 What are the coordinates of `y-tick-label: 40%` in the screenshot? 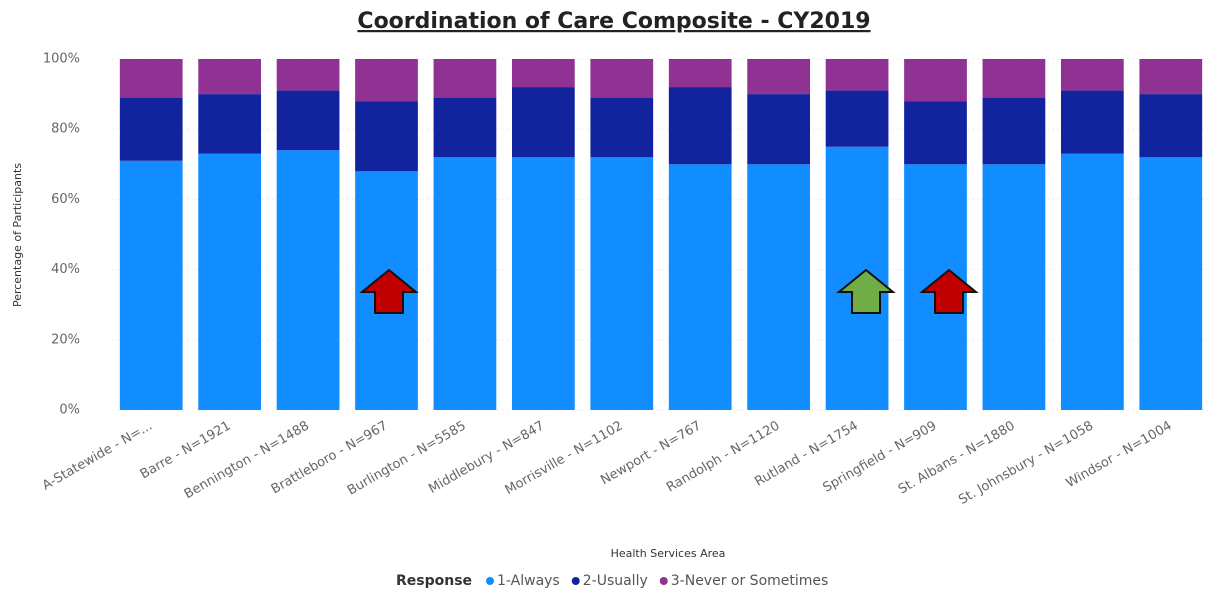 It's located at (65, 269).